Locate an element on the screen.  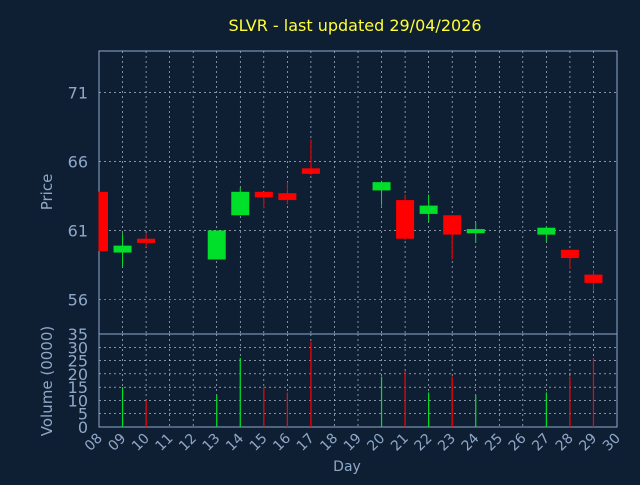
price-axis-label: Price is located at coordinates (47, 192).